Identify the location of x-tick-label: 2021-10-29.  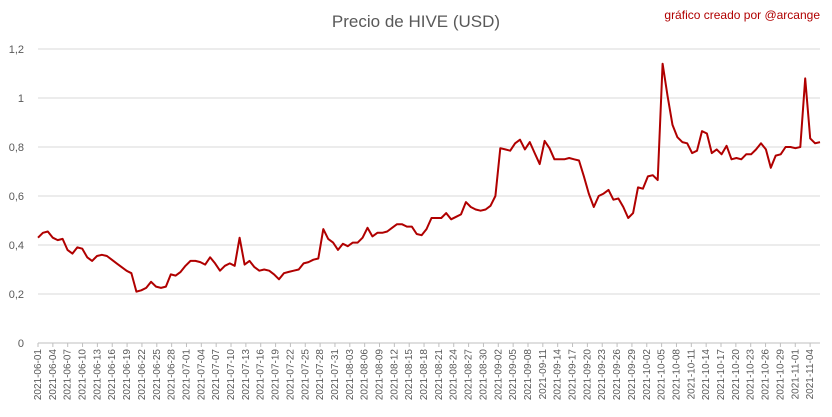
(780, 375).